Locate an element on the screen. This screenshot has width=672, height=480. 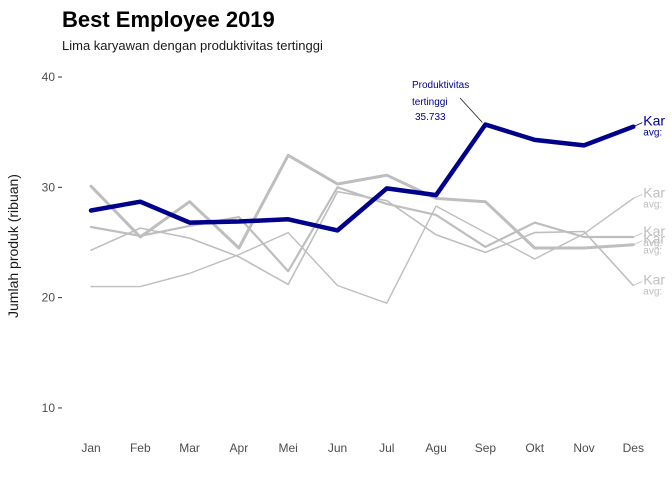
x-tick-label: Sep is located at coordinates (486, 448).